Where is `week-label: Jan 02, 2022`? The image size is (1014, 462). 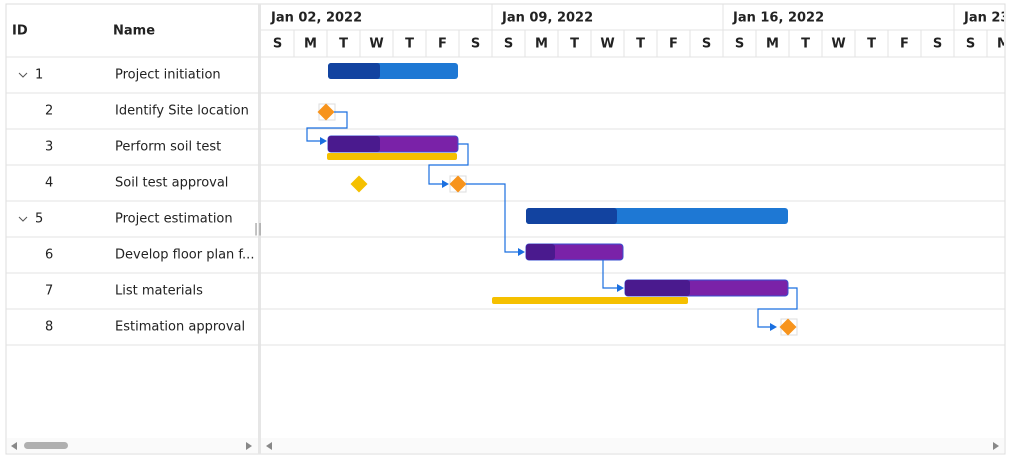
week-label: Jan 02, 2022 is located at coordinates (316, 18).